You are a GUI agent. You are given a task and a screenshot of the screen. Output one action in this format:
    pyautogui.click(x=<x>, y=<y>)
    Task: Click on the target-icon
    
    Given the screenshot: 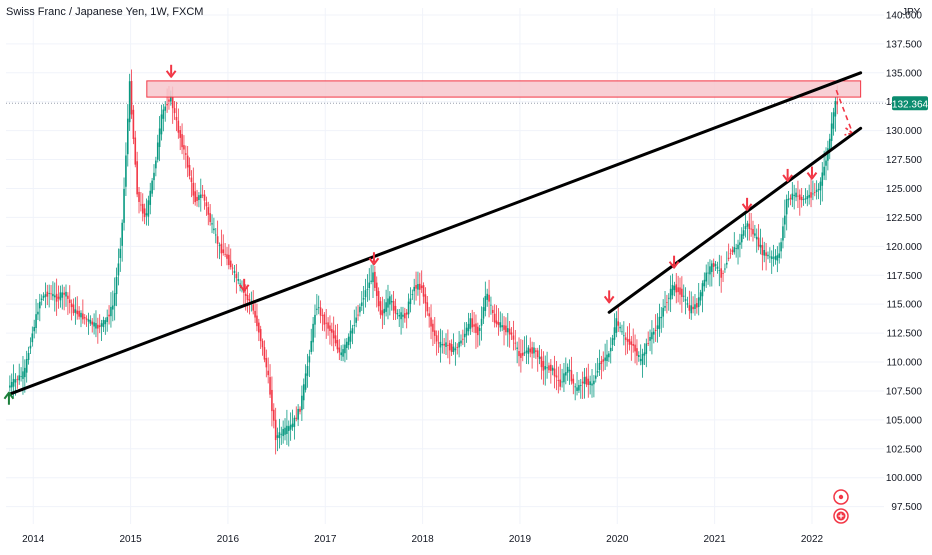 What is the action you would take?
    pyautogui.click(x=841, y=497)
    